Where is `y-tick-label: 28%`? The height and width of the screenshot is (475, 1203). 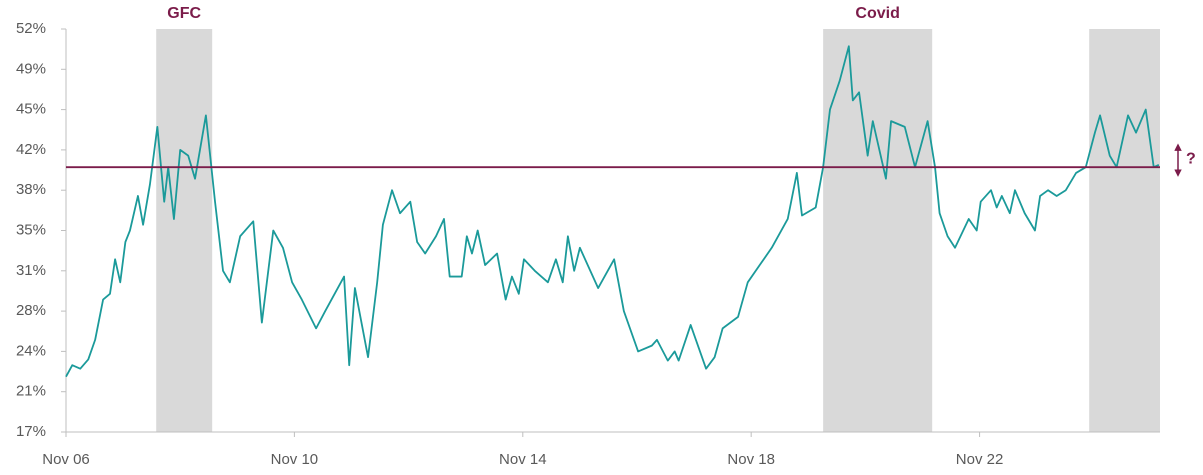
y-tick-label: 28% is located at coordinates (31, 310).